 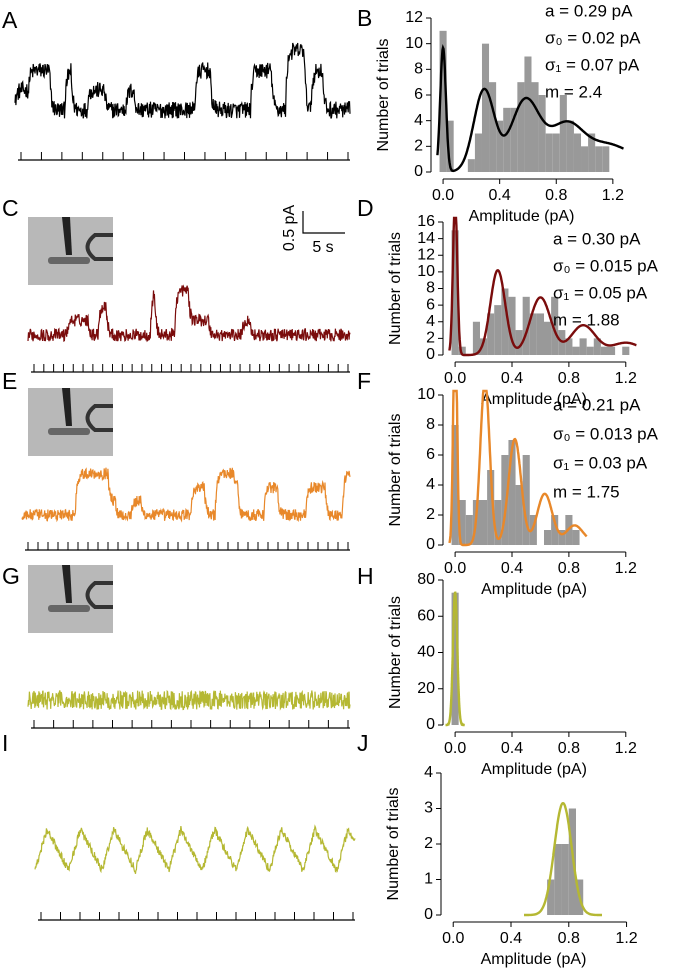 I want to click on y-tick-label: 2, so click(x=418, y=146).